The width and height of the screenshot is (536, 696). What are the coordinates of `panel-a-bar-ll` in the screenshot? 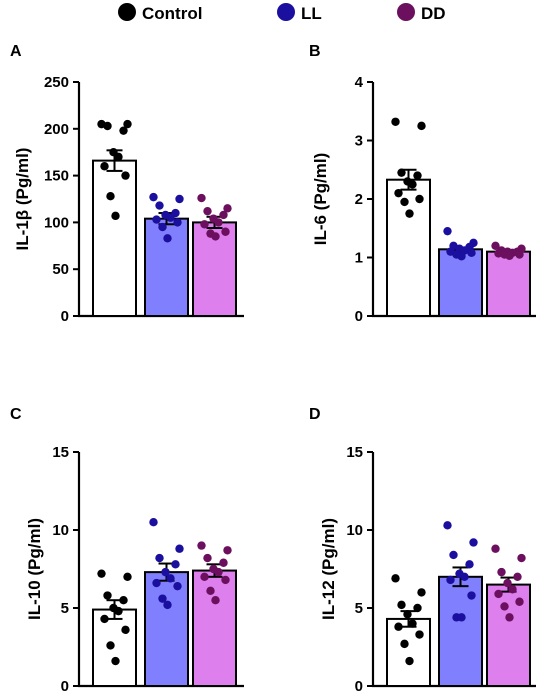 It's located at (166, 267).